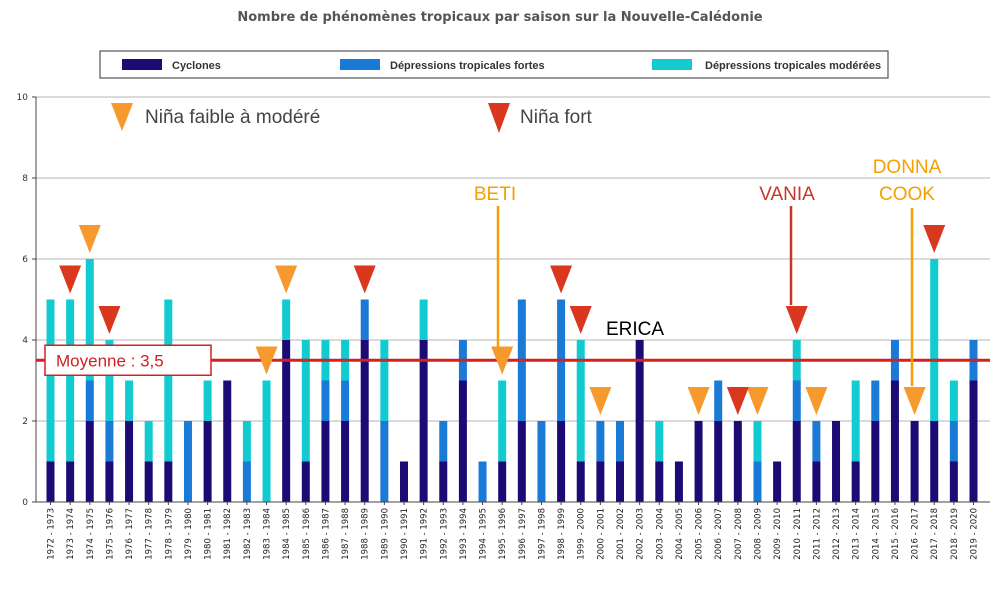 The height and width of the screenshot is (600, 1000). Describe the element at coordinates (110, 534) in the screenshot. I see `x-tick-label: 1975 - 1976` at that location.